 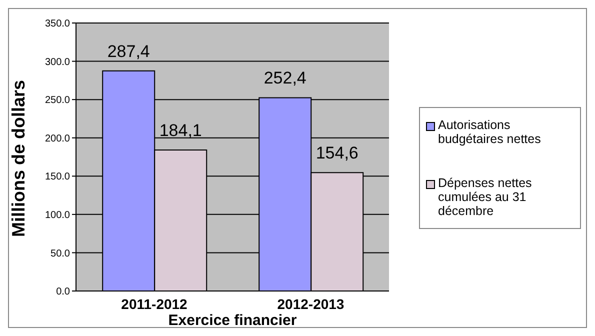 I want to click on y-axis-title: Millions de dollars, so click(x=18, y=158).